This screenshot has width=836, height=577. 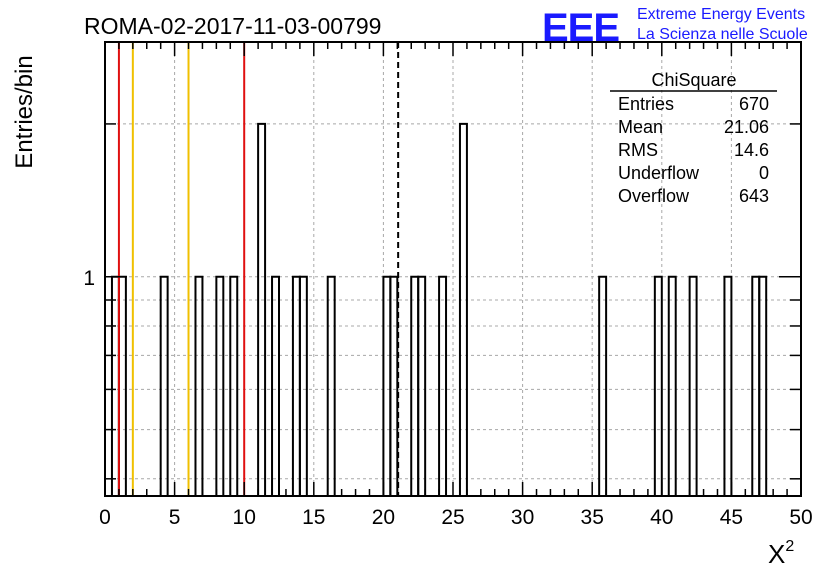 What do you see at coordinates (640, 127) in the screenshot?
I see `stats-row-label: Mean` at bounding box center [640, 127].